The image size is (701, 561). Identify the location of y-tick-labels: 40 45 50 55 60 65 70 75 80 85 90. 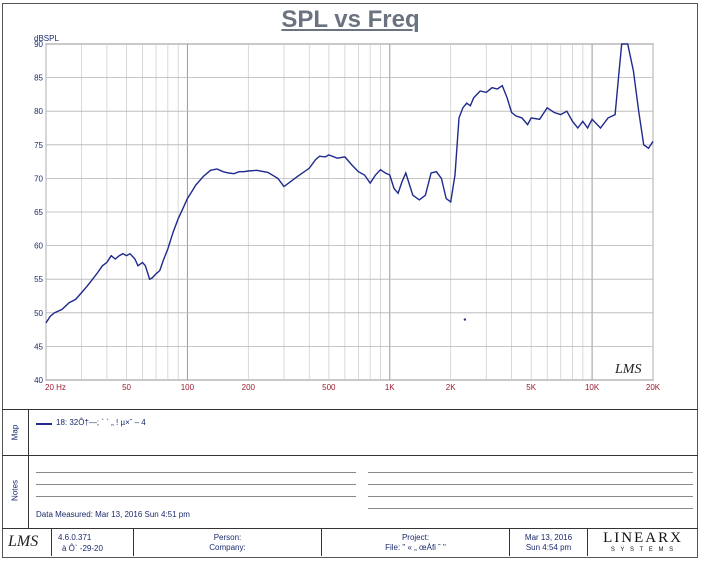
(38, 212).